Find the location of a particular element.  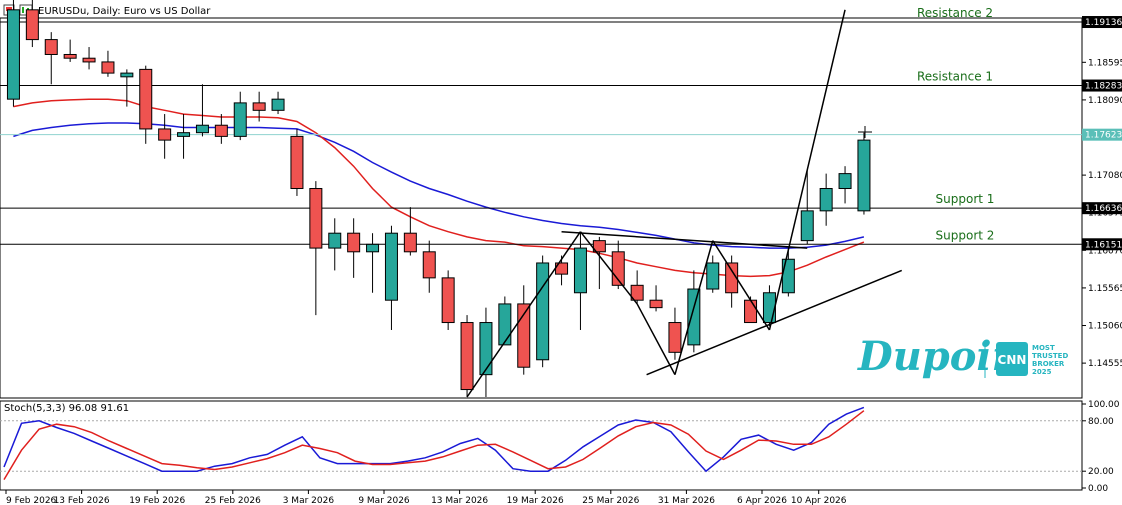

x-tick-label: 13 Mar 2026 is located at coordinates (459, 500).